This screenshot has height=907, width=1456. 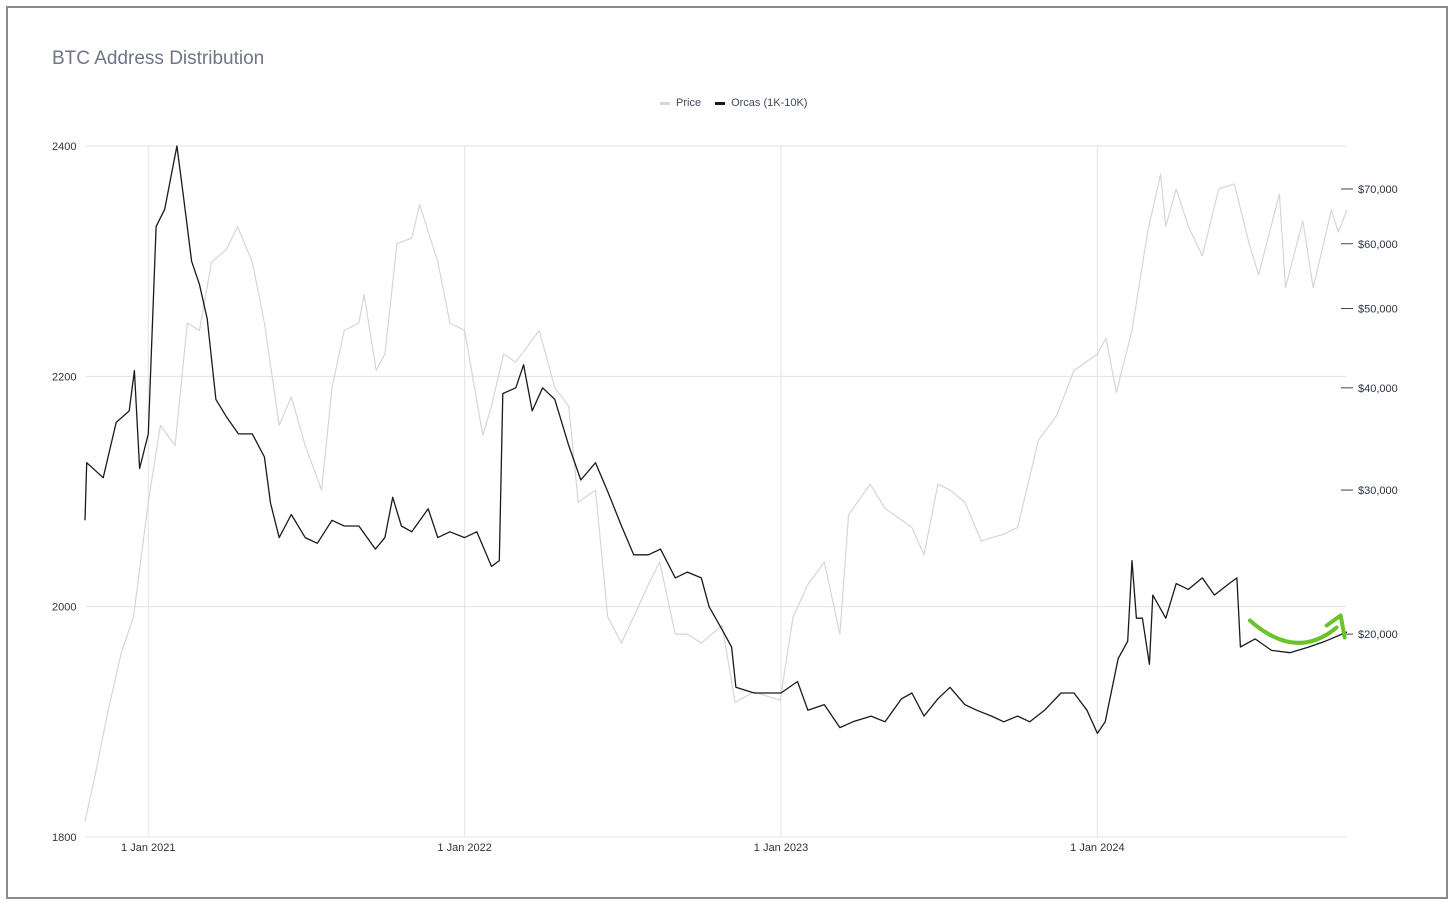 I want to click on legend-item-orcas: Orcas (1K-10K), so click(x=761, y=103).